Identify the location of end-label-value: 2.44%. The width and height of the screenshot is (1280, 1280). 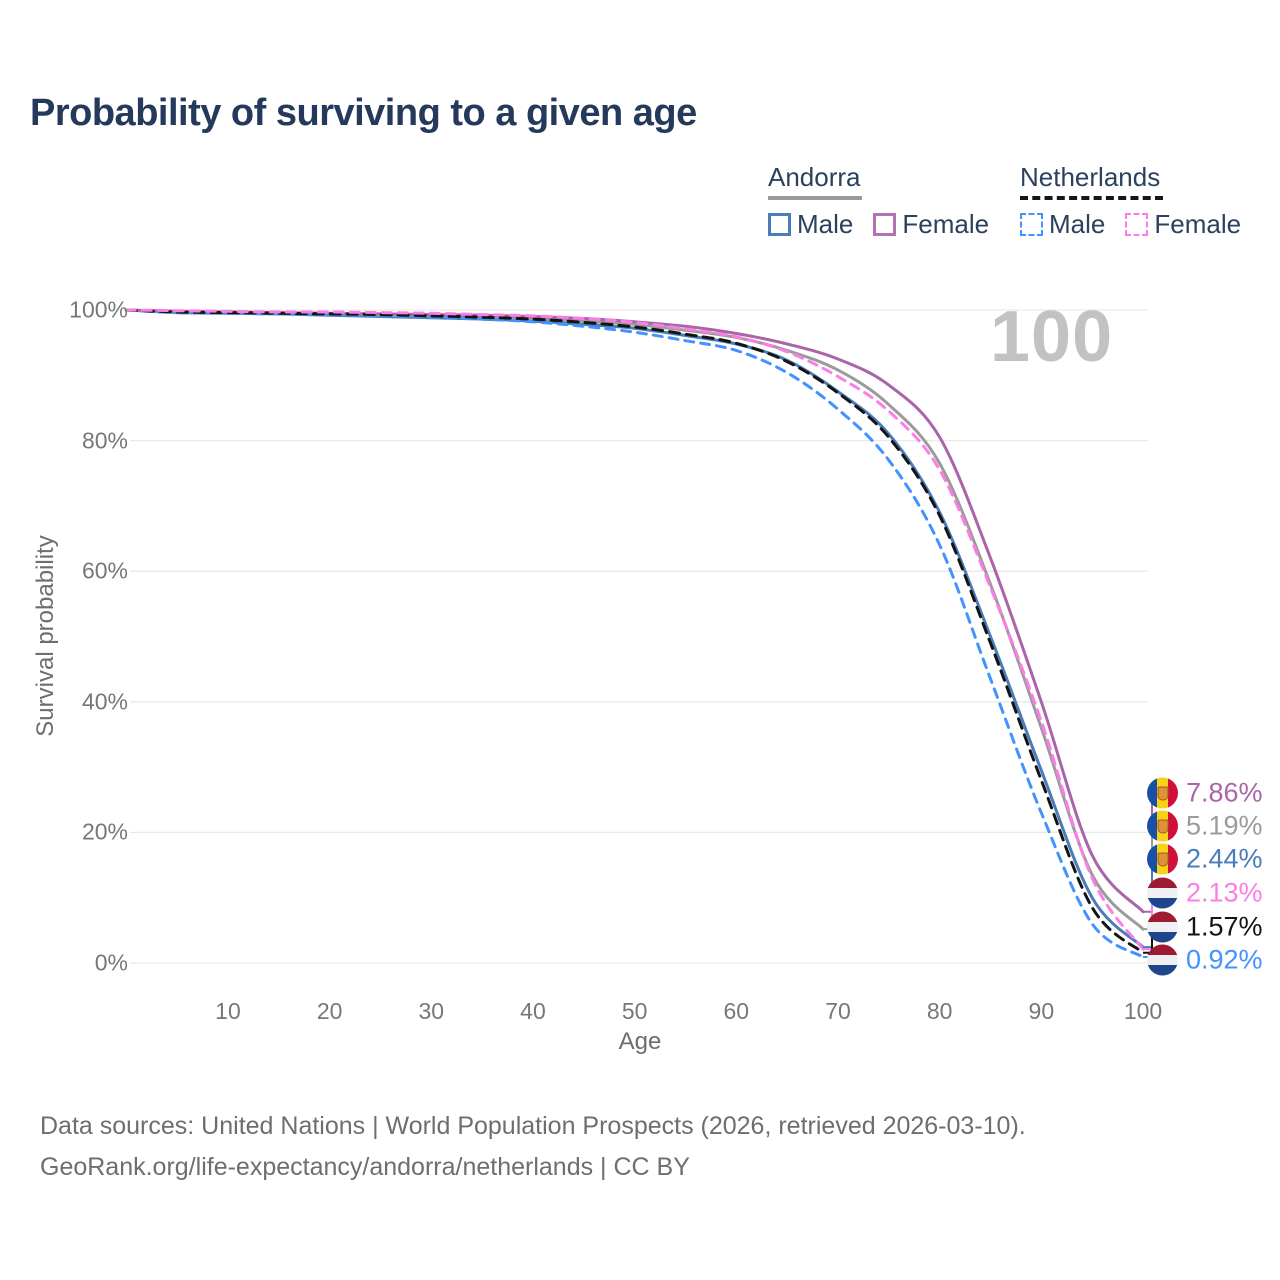
(1224, 858).